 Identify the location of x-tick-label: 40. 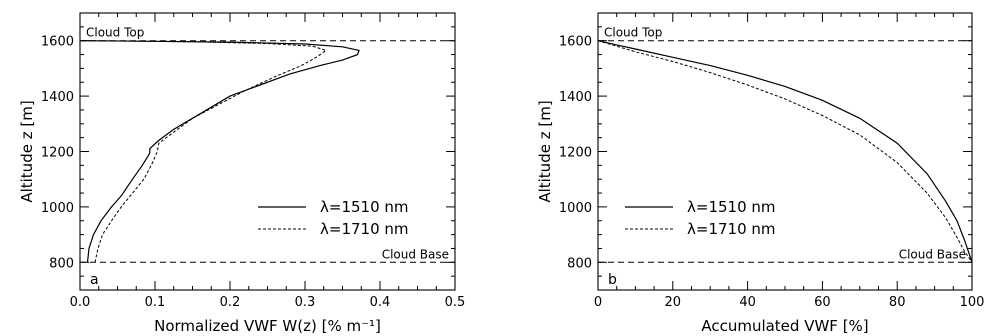
(747, 302).